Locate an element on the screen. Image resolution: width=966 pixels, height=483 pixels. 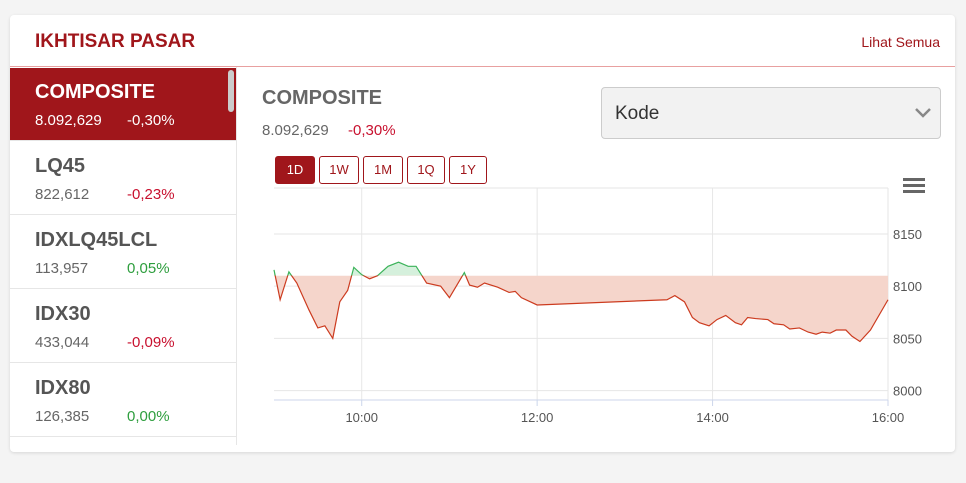
title: IKHTISAR PASAR is located at coordinates (115, 41).